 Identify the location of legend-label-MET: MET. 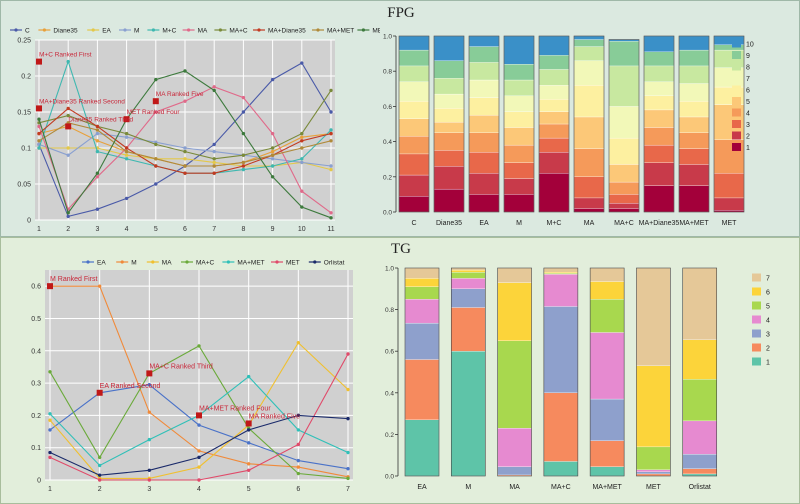
(376, 31).